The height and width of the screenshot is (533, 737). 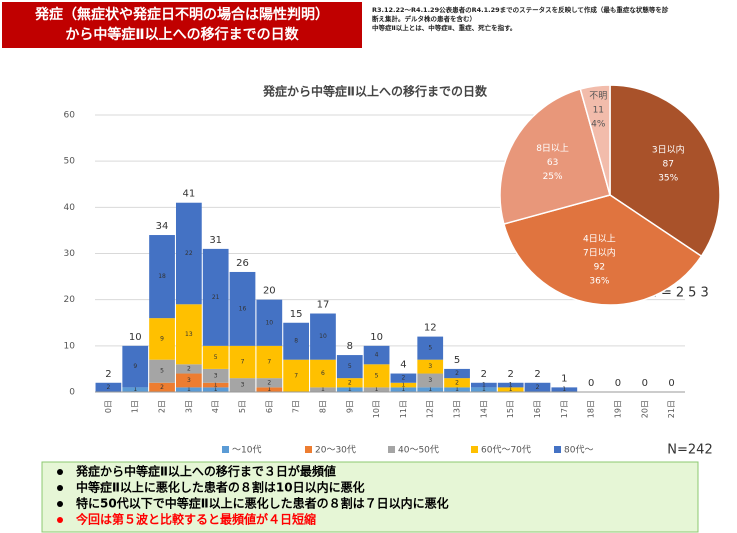 What do you see at coordinates (552, 163) in the screenshot?
I see `slice-value: 63` at bounding box center [552, 163].